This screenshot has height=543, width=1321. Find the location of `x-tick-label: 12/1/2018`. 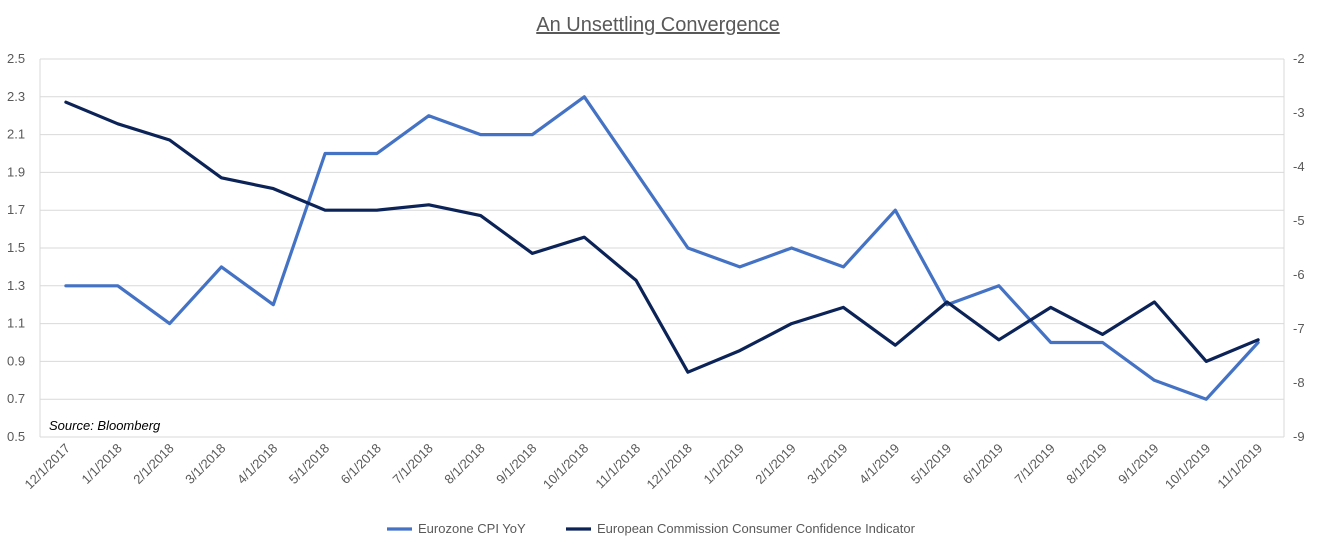

x-tick-label: 12/1/2018 is located at coordinates (670, 467).